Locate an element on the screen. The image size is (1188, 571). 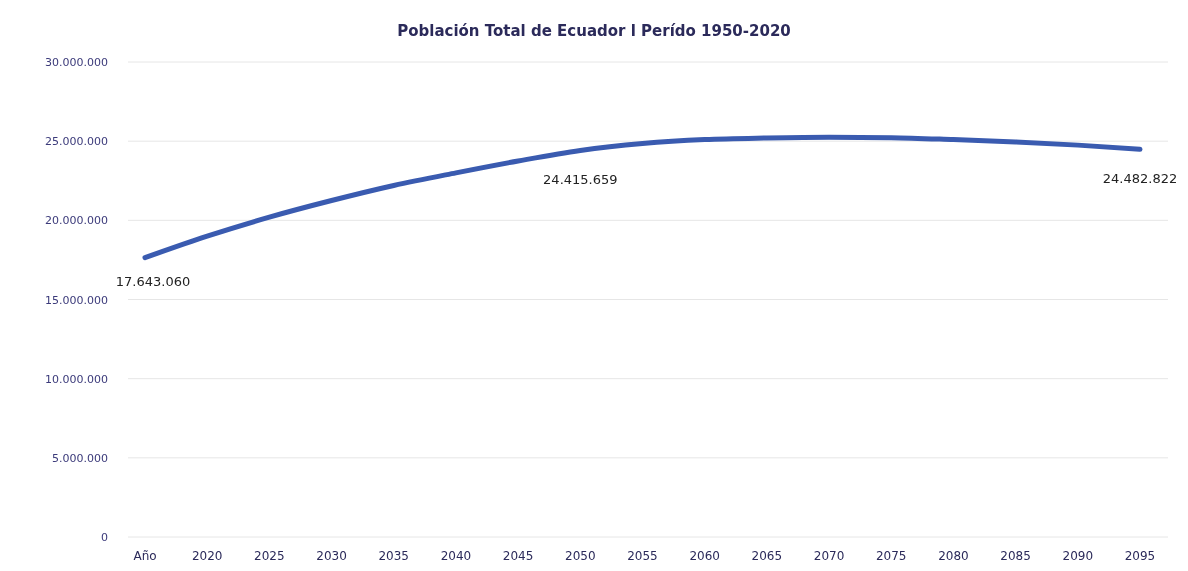
x-tick-label: 2035 is located at coordinates (394, 556).